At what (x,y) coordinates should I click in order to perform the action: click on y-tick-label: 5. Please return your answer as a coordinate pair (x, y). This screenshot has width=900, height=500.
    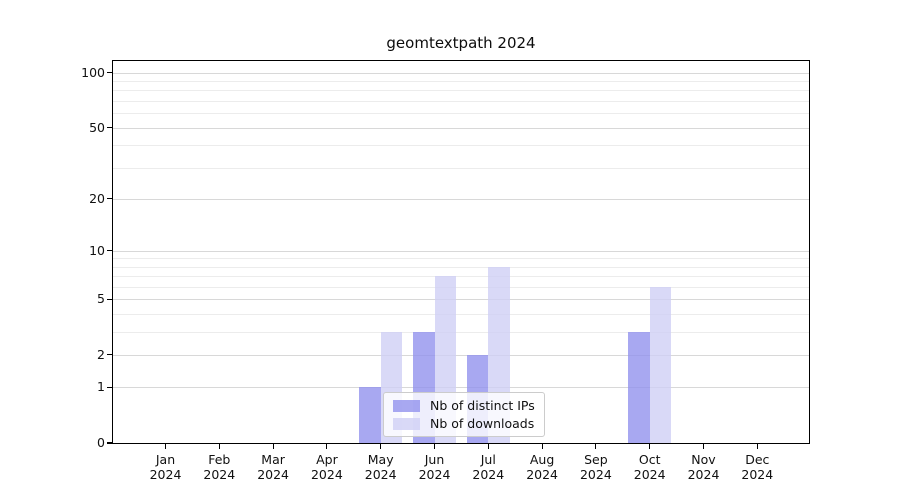
    Looking at the image, I should click on (101, 299).